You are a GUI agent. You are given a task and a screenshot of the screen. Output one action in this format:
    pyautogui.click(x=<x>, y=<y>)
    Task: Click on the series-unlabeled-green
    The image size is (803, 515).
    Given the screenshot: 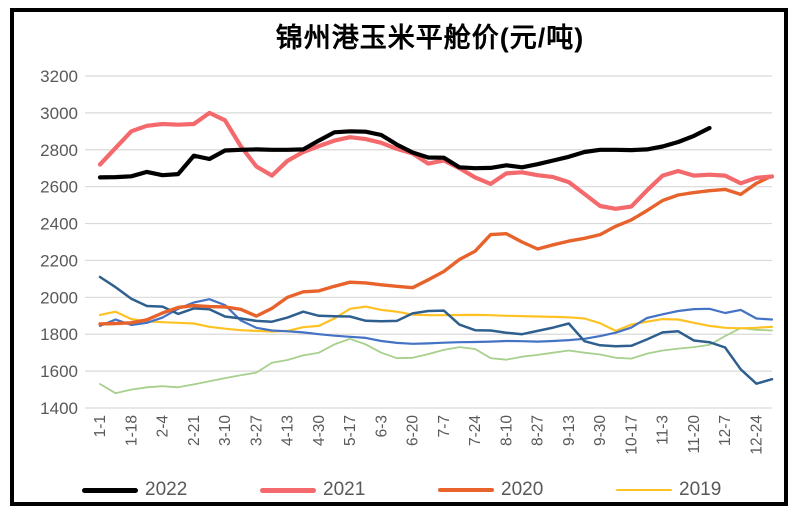 What is the action you would take?
    pyautogui.click(x=436, y=361)
    